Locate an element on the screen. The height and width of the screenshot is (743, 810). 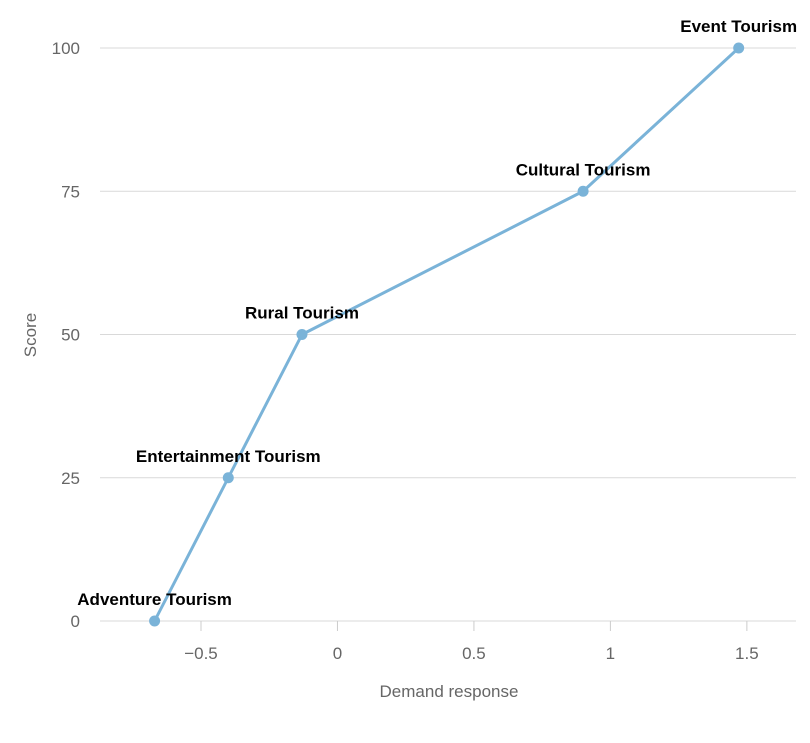
y-tick-label: 50 is located at coordinates (70, 335).